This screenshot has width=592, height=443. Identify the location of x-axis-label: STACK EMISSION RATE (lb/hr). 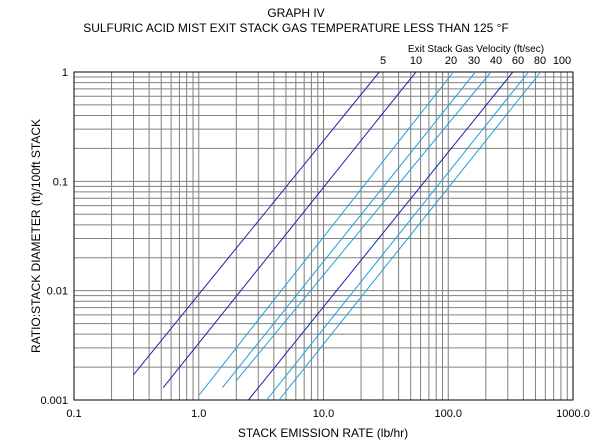
(323, 433).